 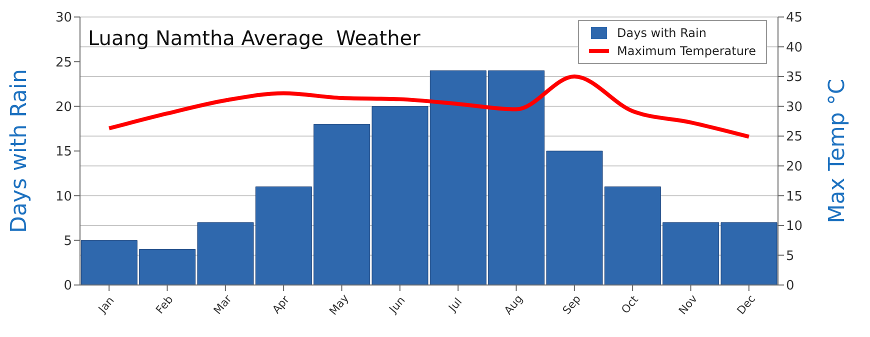 I want to click on y2-tick-label: 35, so click(x=794, y=78).